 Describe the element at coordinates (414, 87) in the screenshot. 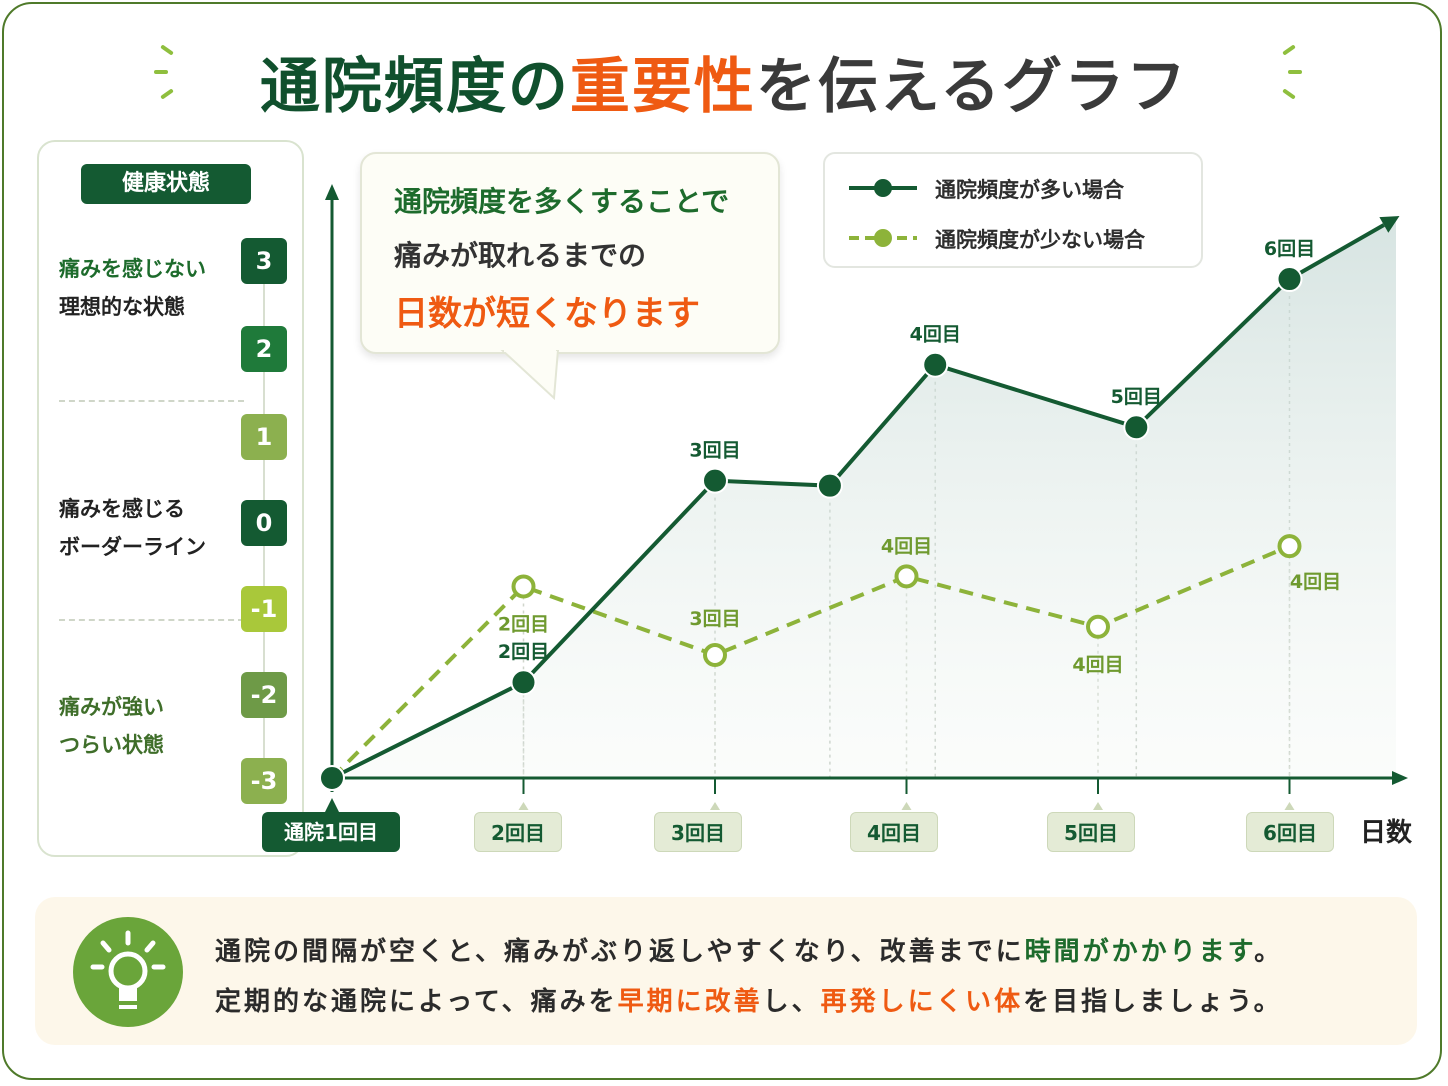

I see `title-part1: 通院頻度の` at that location.